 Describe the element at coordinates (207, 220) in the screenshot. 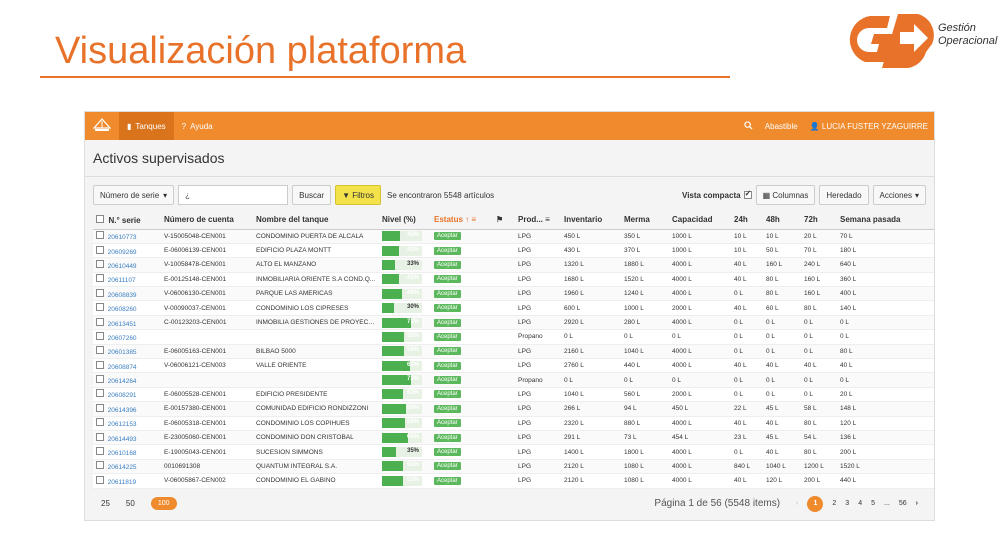

I see `col-header-cuenta: Número de cuenta` at that location.